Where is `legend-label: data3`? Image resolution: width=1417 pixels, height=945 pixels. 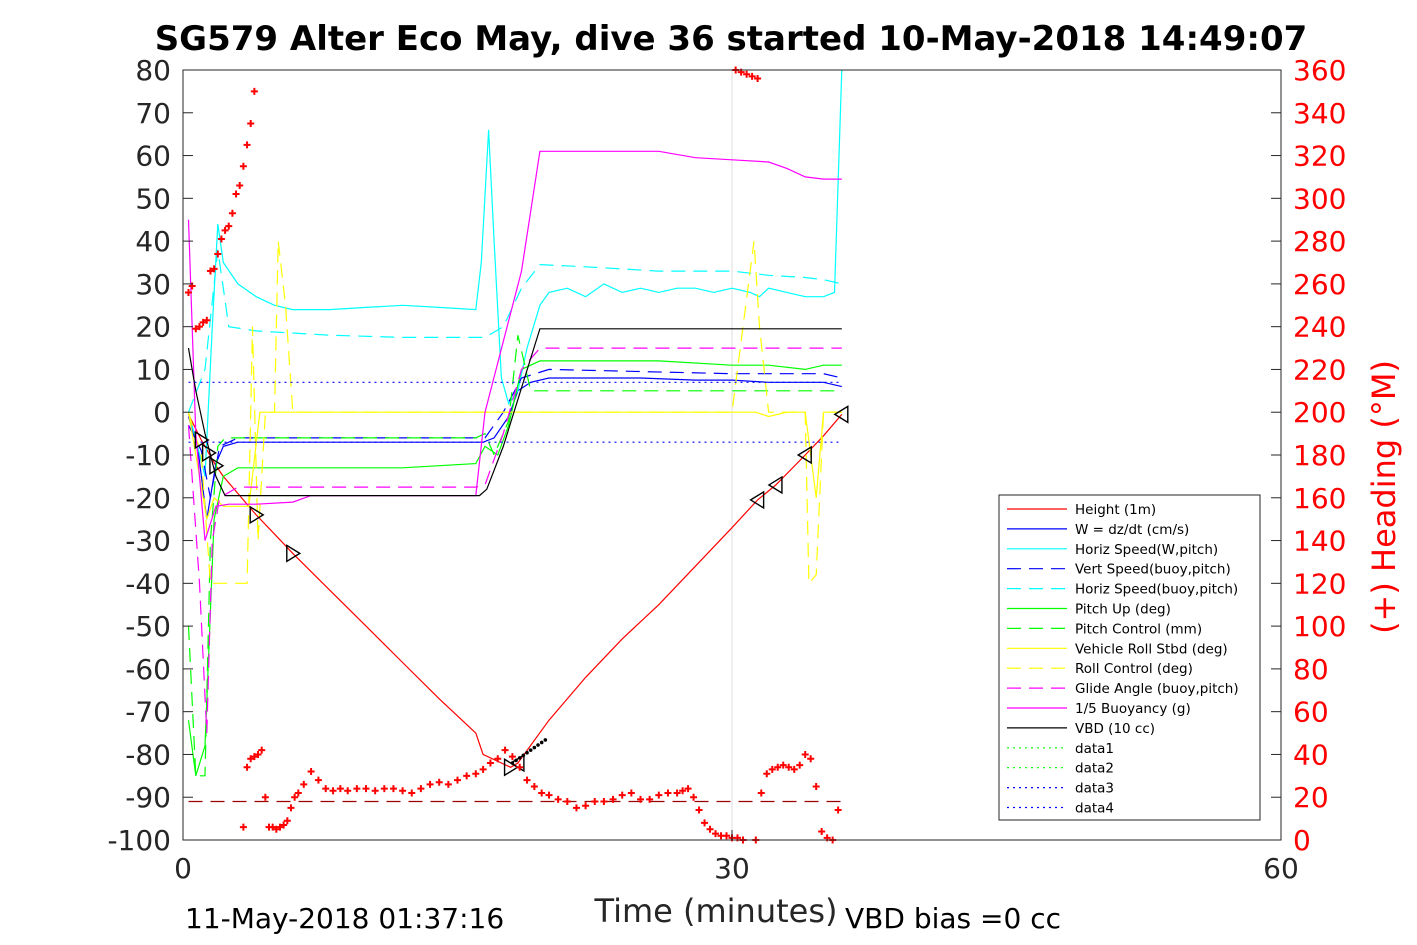
legend-label: data3 is located at coordinates (1094, 789).